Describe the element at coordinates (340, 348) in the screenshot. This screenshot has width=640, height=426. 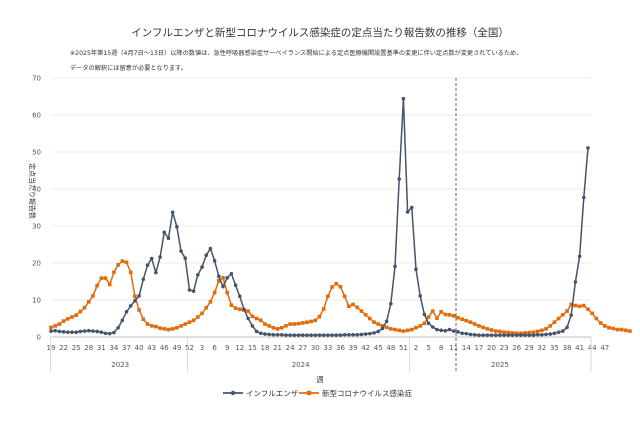
I see `x-tick-label: 36` at that location.